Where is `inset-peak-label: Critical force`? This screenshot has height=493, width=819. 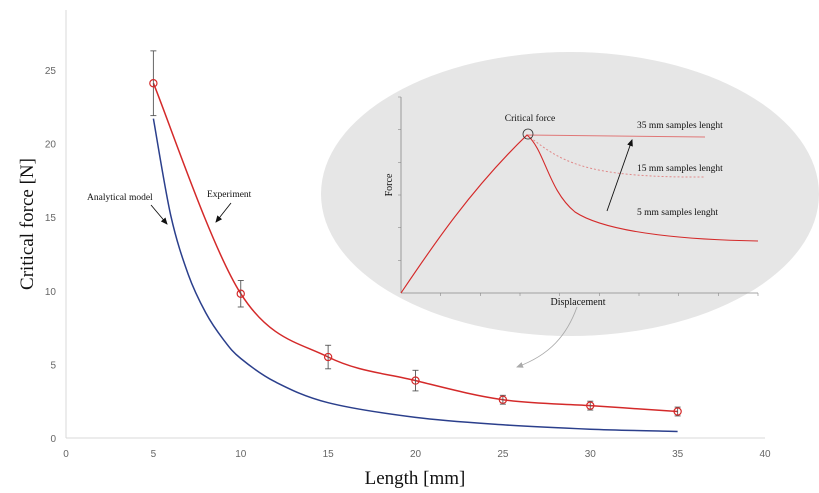
inset-peak-label: Critical force is located at coordinates (530, 118).